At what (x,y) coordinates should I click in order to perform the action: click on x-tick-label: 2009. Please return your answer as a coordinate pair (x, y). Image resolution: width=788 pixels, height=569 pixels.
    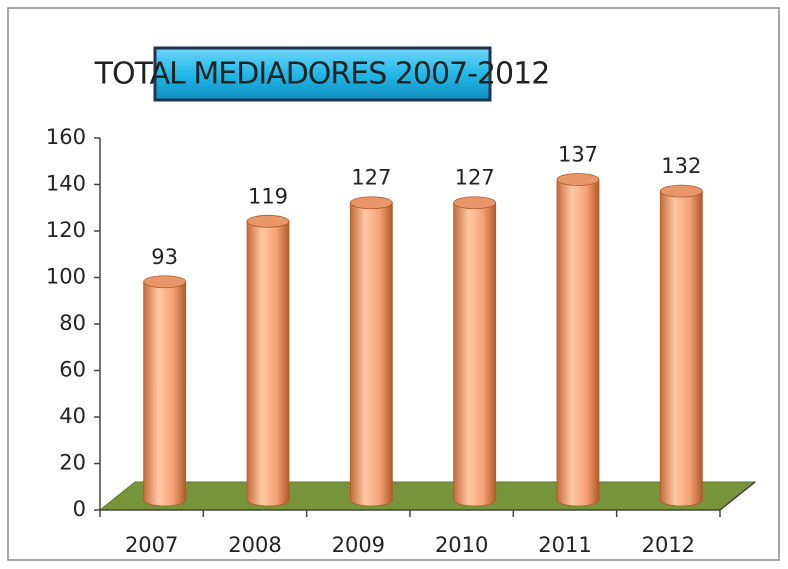
    Looking at the image, I should click on (358, 545).